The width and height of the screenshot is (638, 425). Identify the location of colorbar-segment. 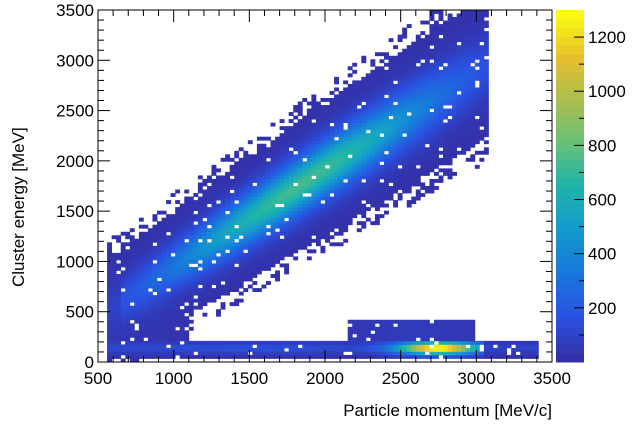
(570, 129).